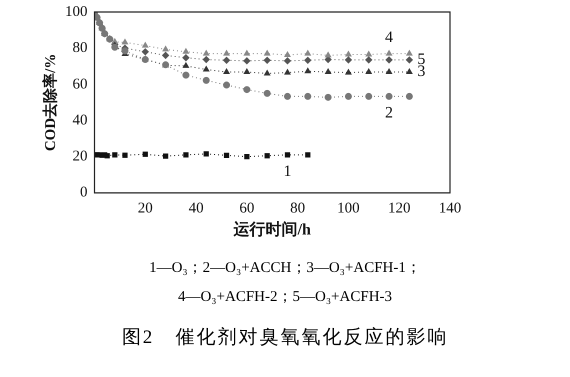 The image size is (570, 377). Describe the element at coordinates (80, 156) in the screenshot. I see `y-tick-label: 20` at that location.